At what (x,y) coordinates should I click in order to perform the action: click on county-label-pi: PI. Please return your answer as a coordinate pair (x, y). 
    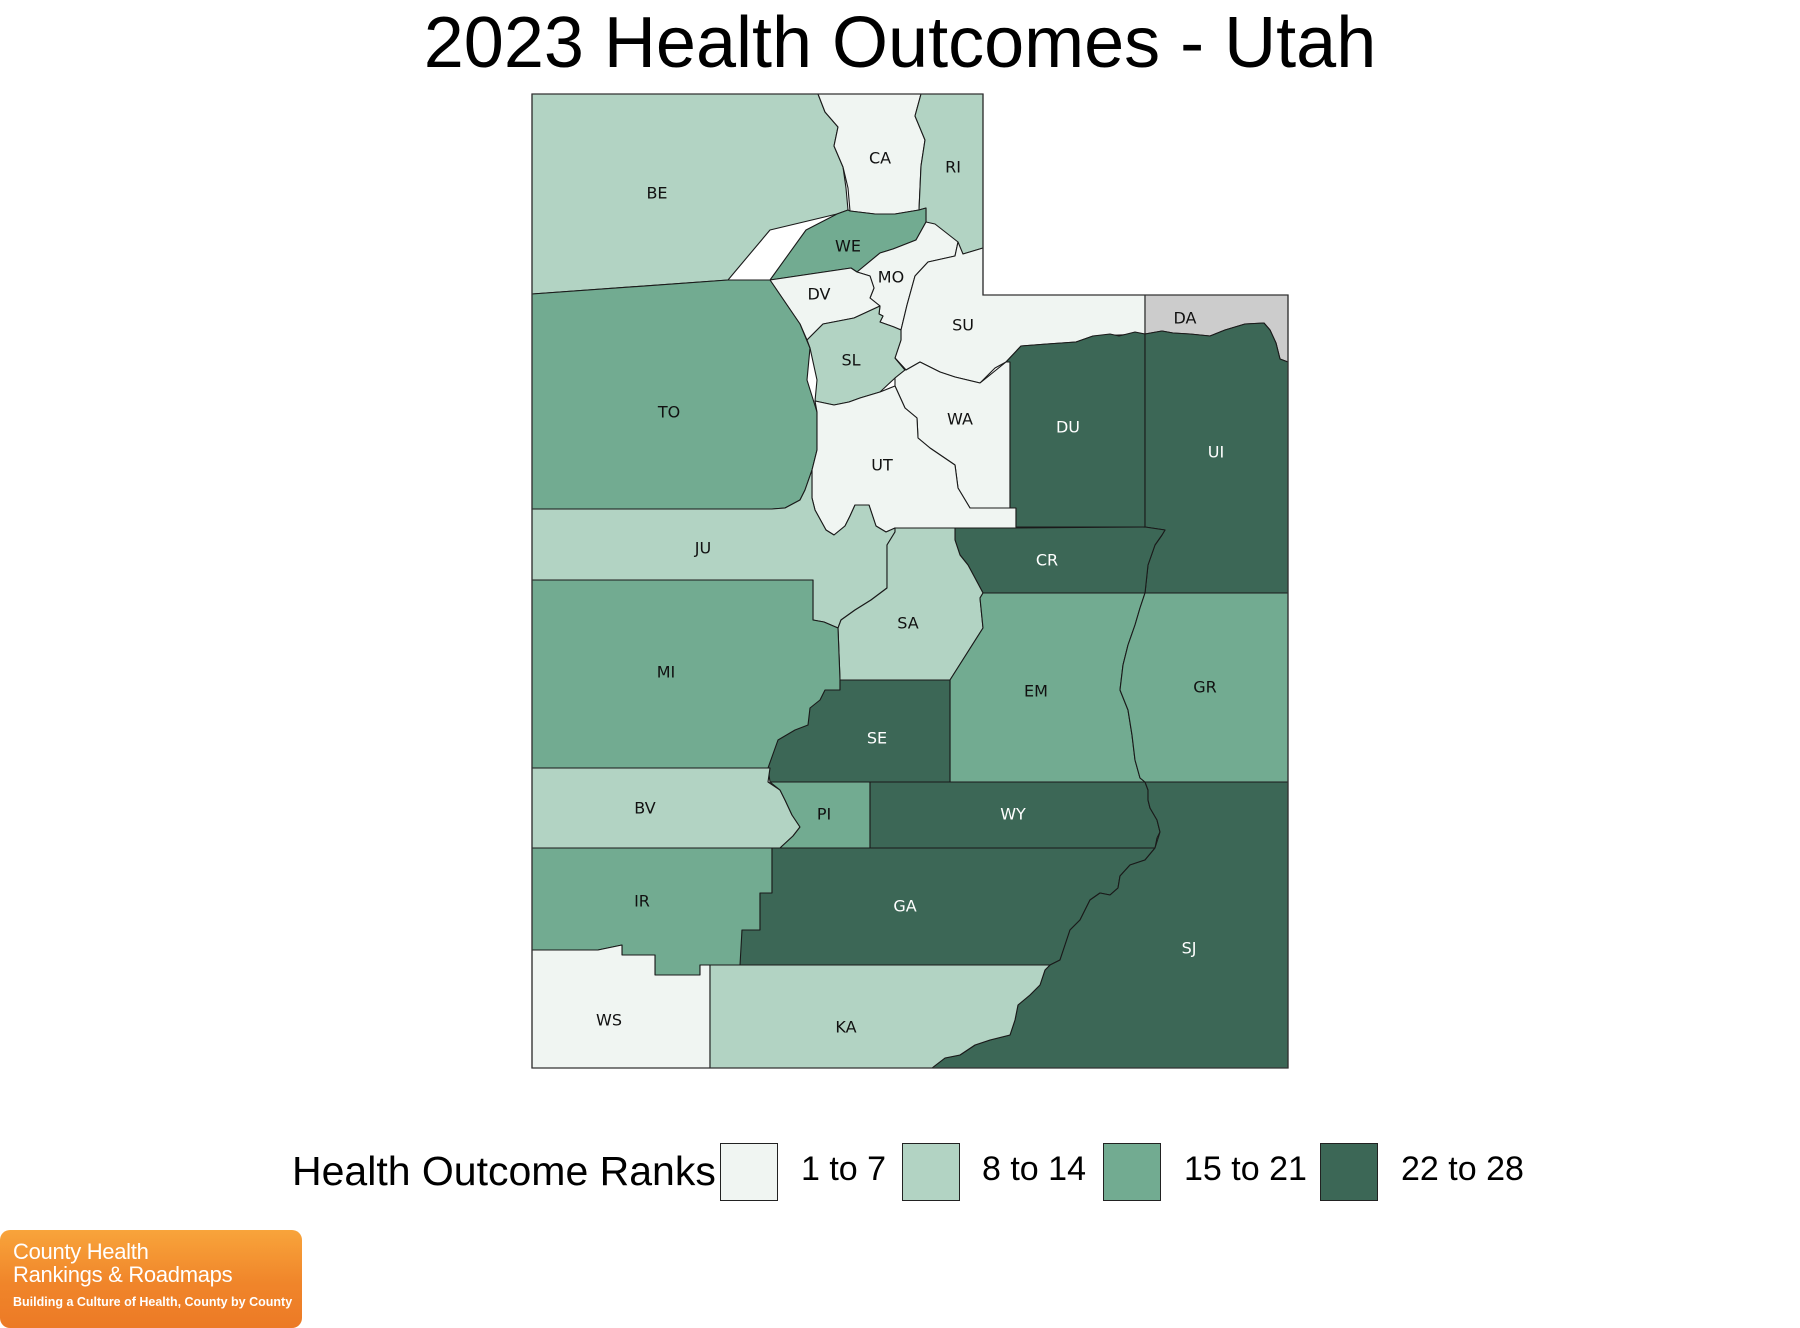
    Looking at the image, I should click on (824, 814).